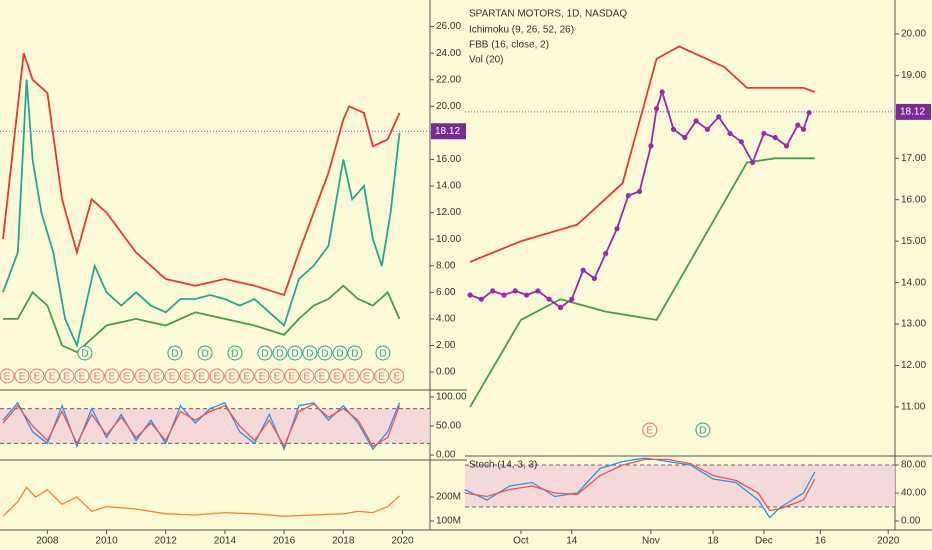 The width and height of the screenshot is (932, 550). What do you see at coordinates (448, 186) in the screenshot?
I see `y-tick-label: 14.00` at bounding box center [448, 186].